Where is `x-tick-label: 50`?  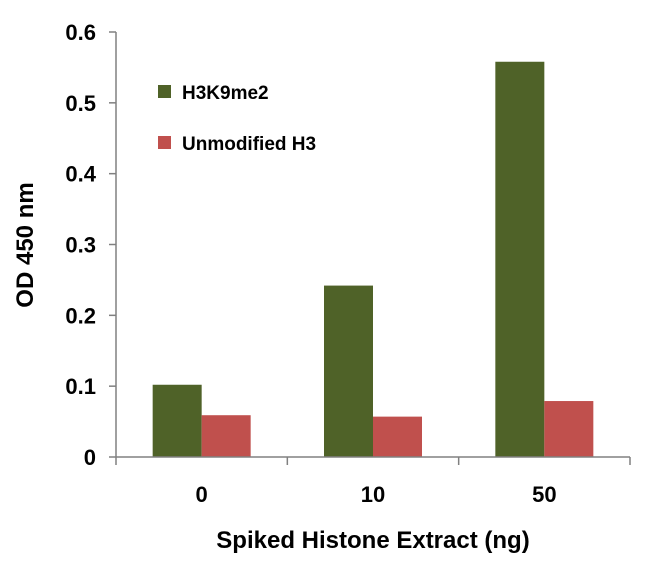 x-tick-label: 50 is located at coordinates (544, 494).